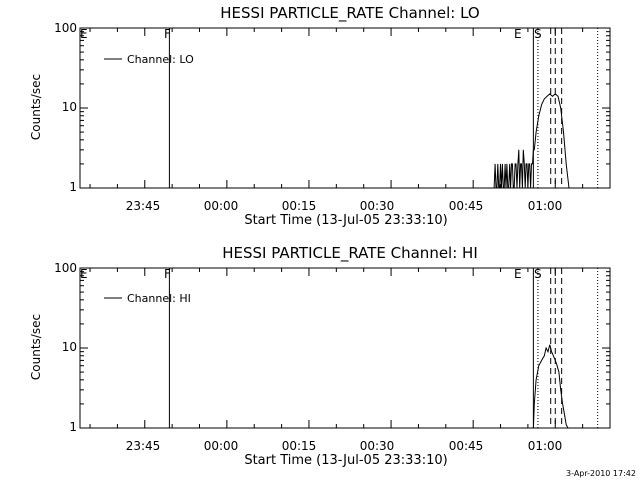  What do you see at coordinates (601, 473) in the screenshot?
I see `date-stamp: 3-Apr-2010 17:42` at bounding box center [601, 473].